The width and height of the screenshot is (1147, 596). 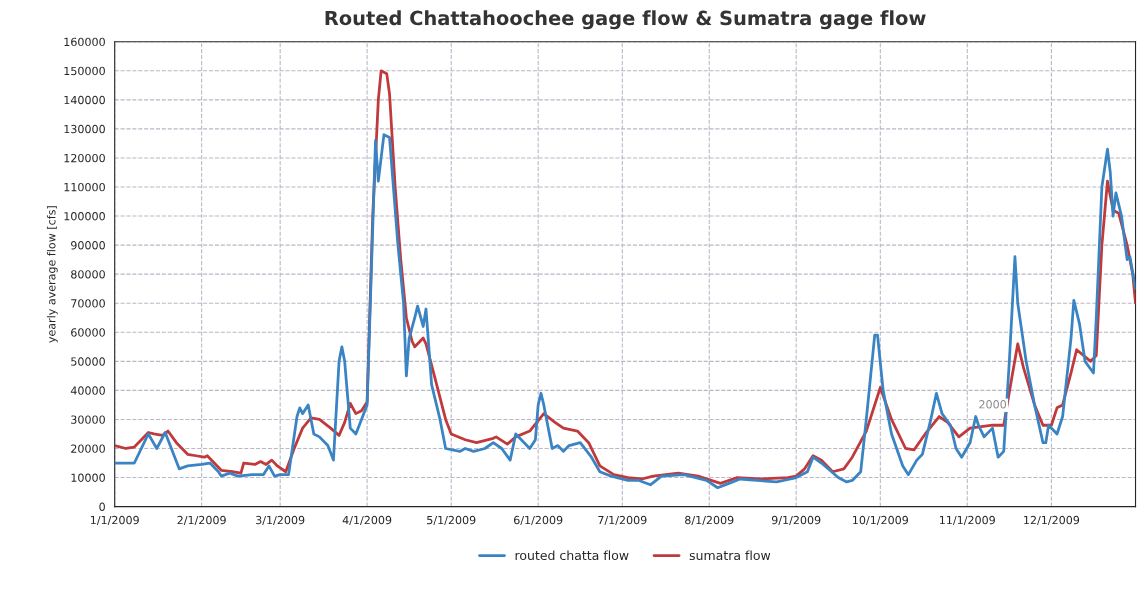 What do you see at coordinates (538, 520) in the screenshot?
I see `x-tick-label: 6/1/2009` at bounding box center [538, 520].